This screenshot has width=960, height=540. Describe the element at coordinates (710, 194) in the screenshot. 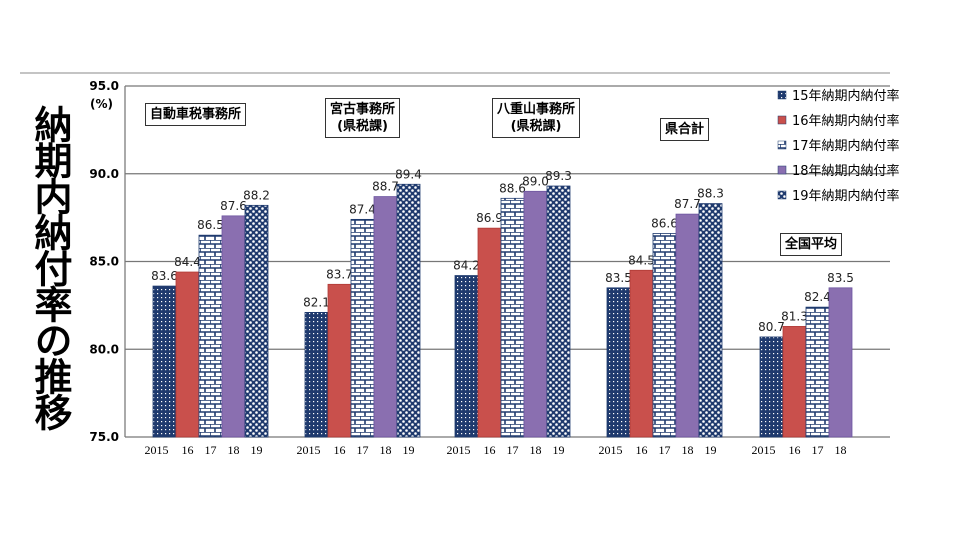

I see `data-label: 88.3` at that location.